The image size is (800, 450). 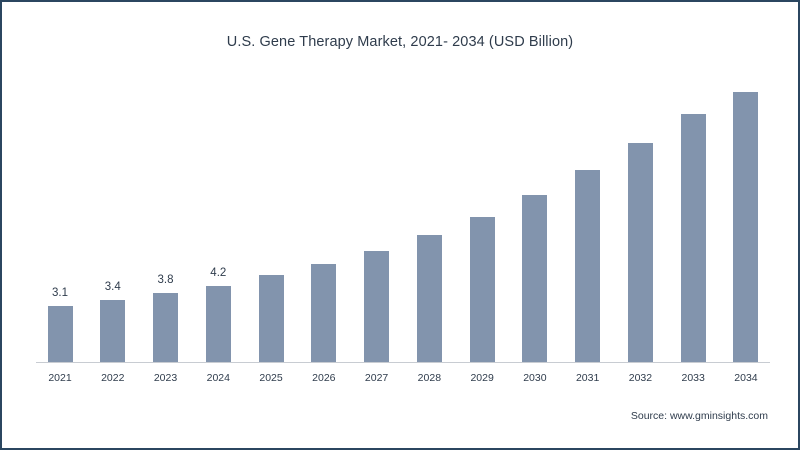 What do you see at coordinates (429, 378) in the screenshot?
I see `x-tick-label: 2028` at bounding box center [429, 378].